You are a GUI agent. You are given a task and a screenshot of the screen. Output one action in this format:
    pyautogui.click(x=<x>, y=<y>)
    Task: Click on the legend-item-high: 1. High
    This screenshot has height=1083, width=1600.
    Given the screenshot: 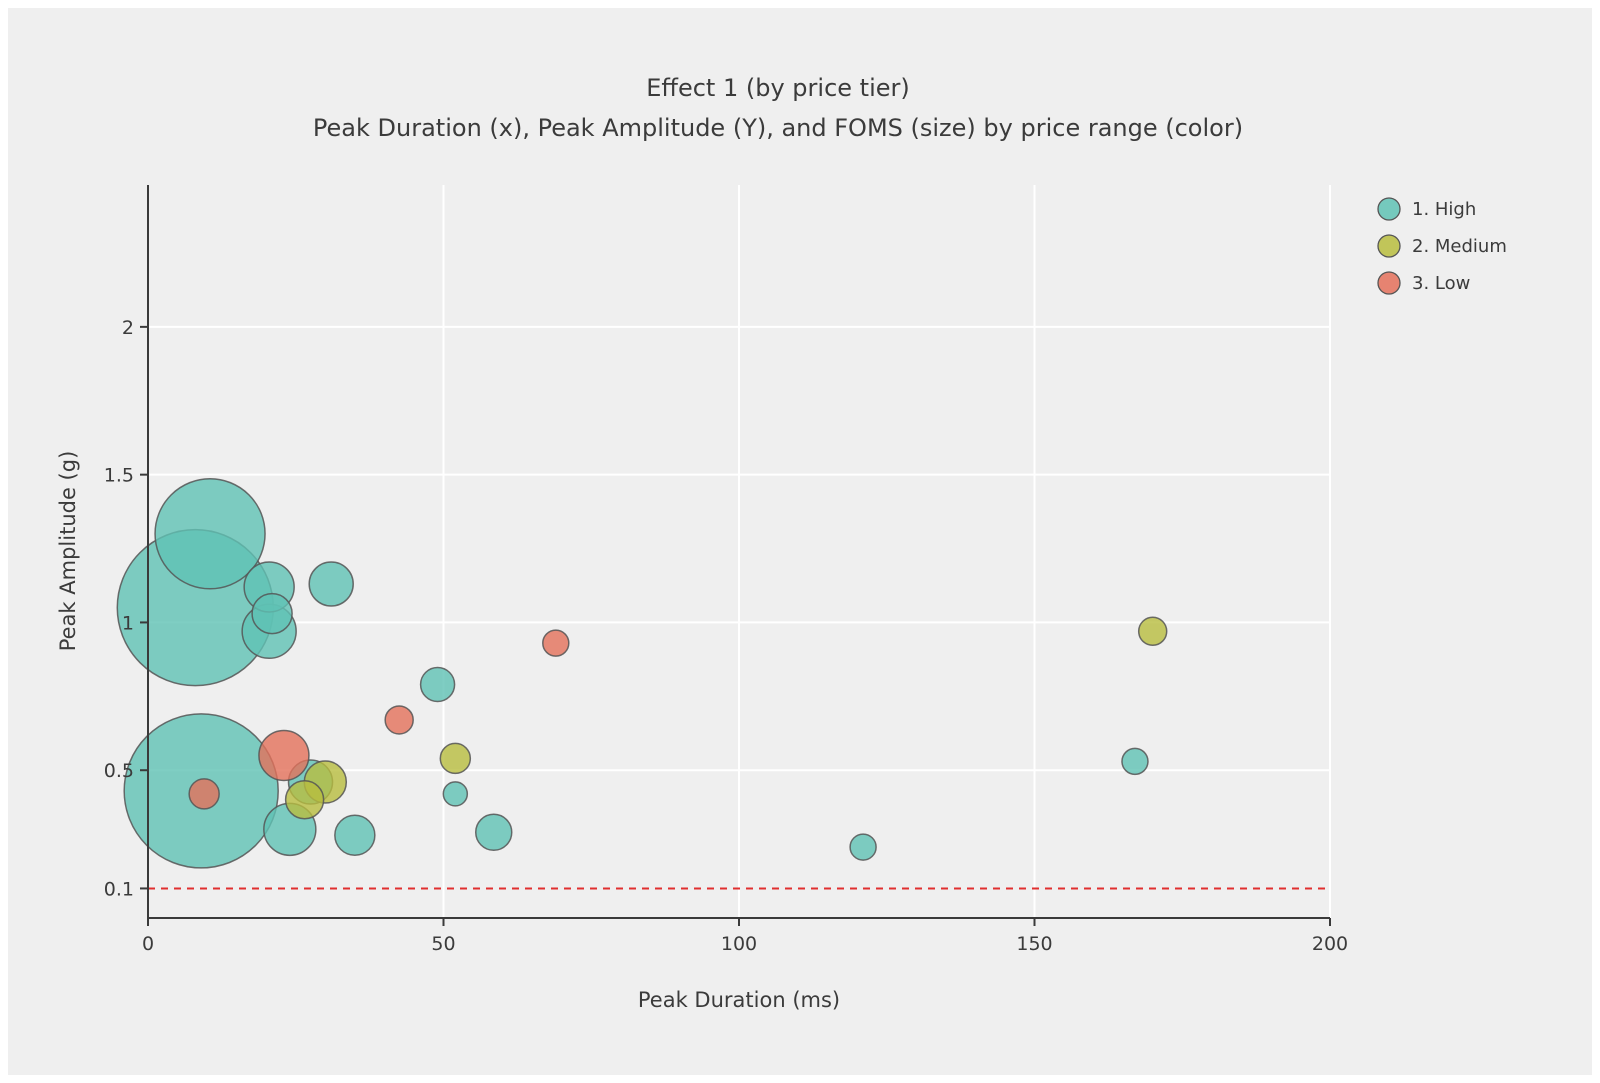 What is the action you would take?
    pyautogui.click(x=1441, y=209)
    